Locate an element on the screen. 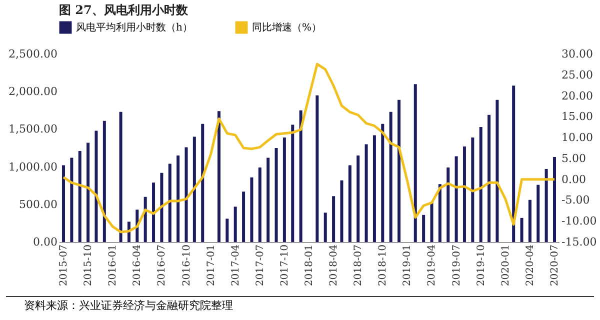 This screenshot has height=320, width=600. legend-label: 风电平均利用小时数（h） is located at coordinates (134, 28).